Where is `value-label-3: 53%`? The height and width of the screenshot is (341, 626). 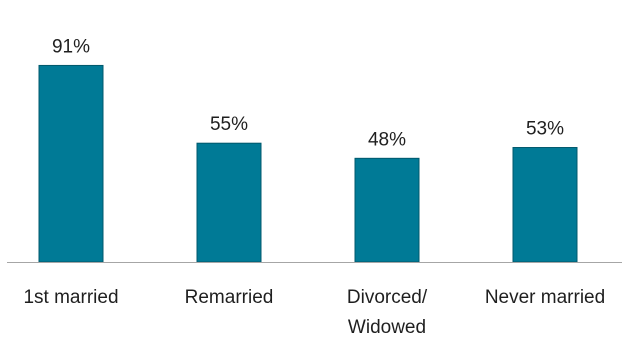 value-label-3: 53% is located at coordinates (545, 129).